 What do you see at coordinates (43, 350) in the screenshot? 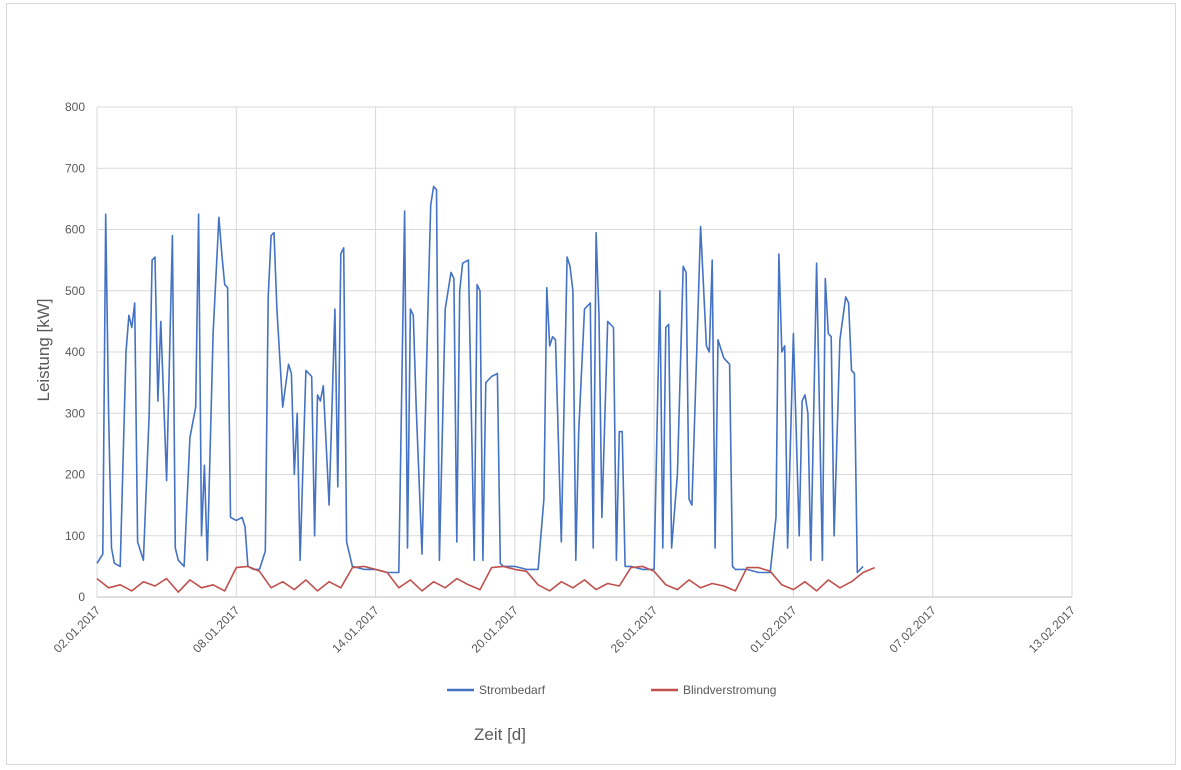
I see `y-axis-title: Leistung [kW]` at bounding box center [43, 350].